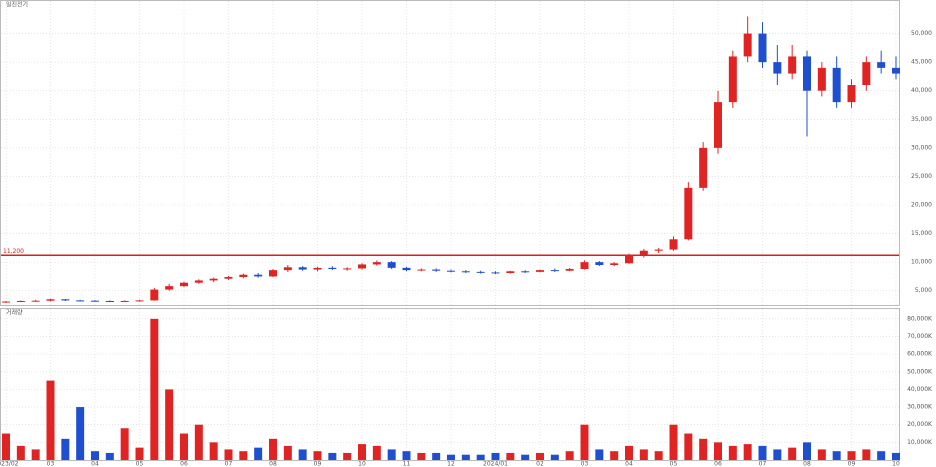 The width and height of the screenshot is (936, 467). I want to click on x-tick-label: 12, so click(451, 464).